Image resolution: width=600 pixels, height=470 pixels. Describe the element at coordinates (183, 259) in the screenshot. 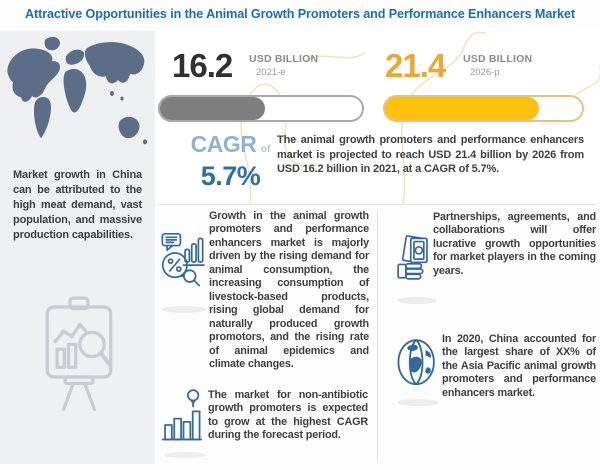

I see `market-analysis-icon` at that location.